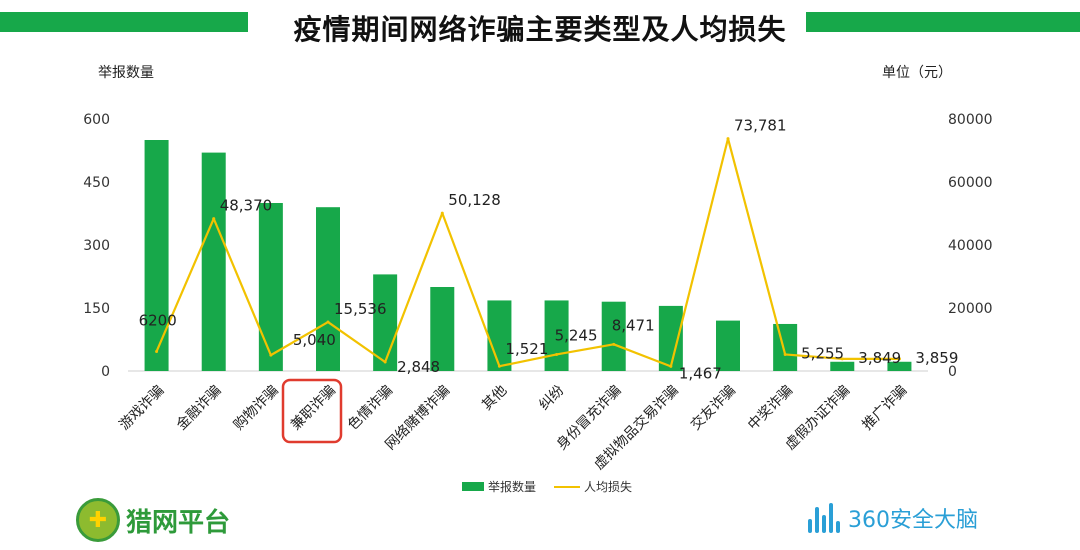  What do you see at coordinates (567, 486) in the screenshot?
I see `legend-line-swatch` at bounding box center [567, 486].